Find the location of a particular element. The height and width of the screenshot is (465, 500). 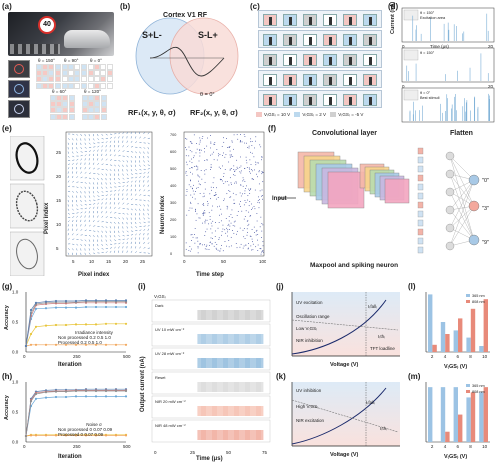

output-label-3: "3" is located at coordinates (485, 209).